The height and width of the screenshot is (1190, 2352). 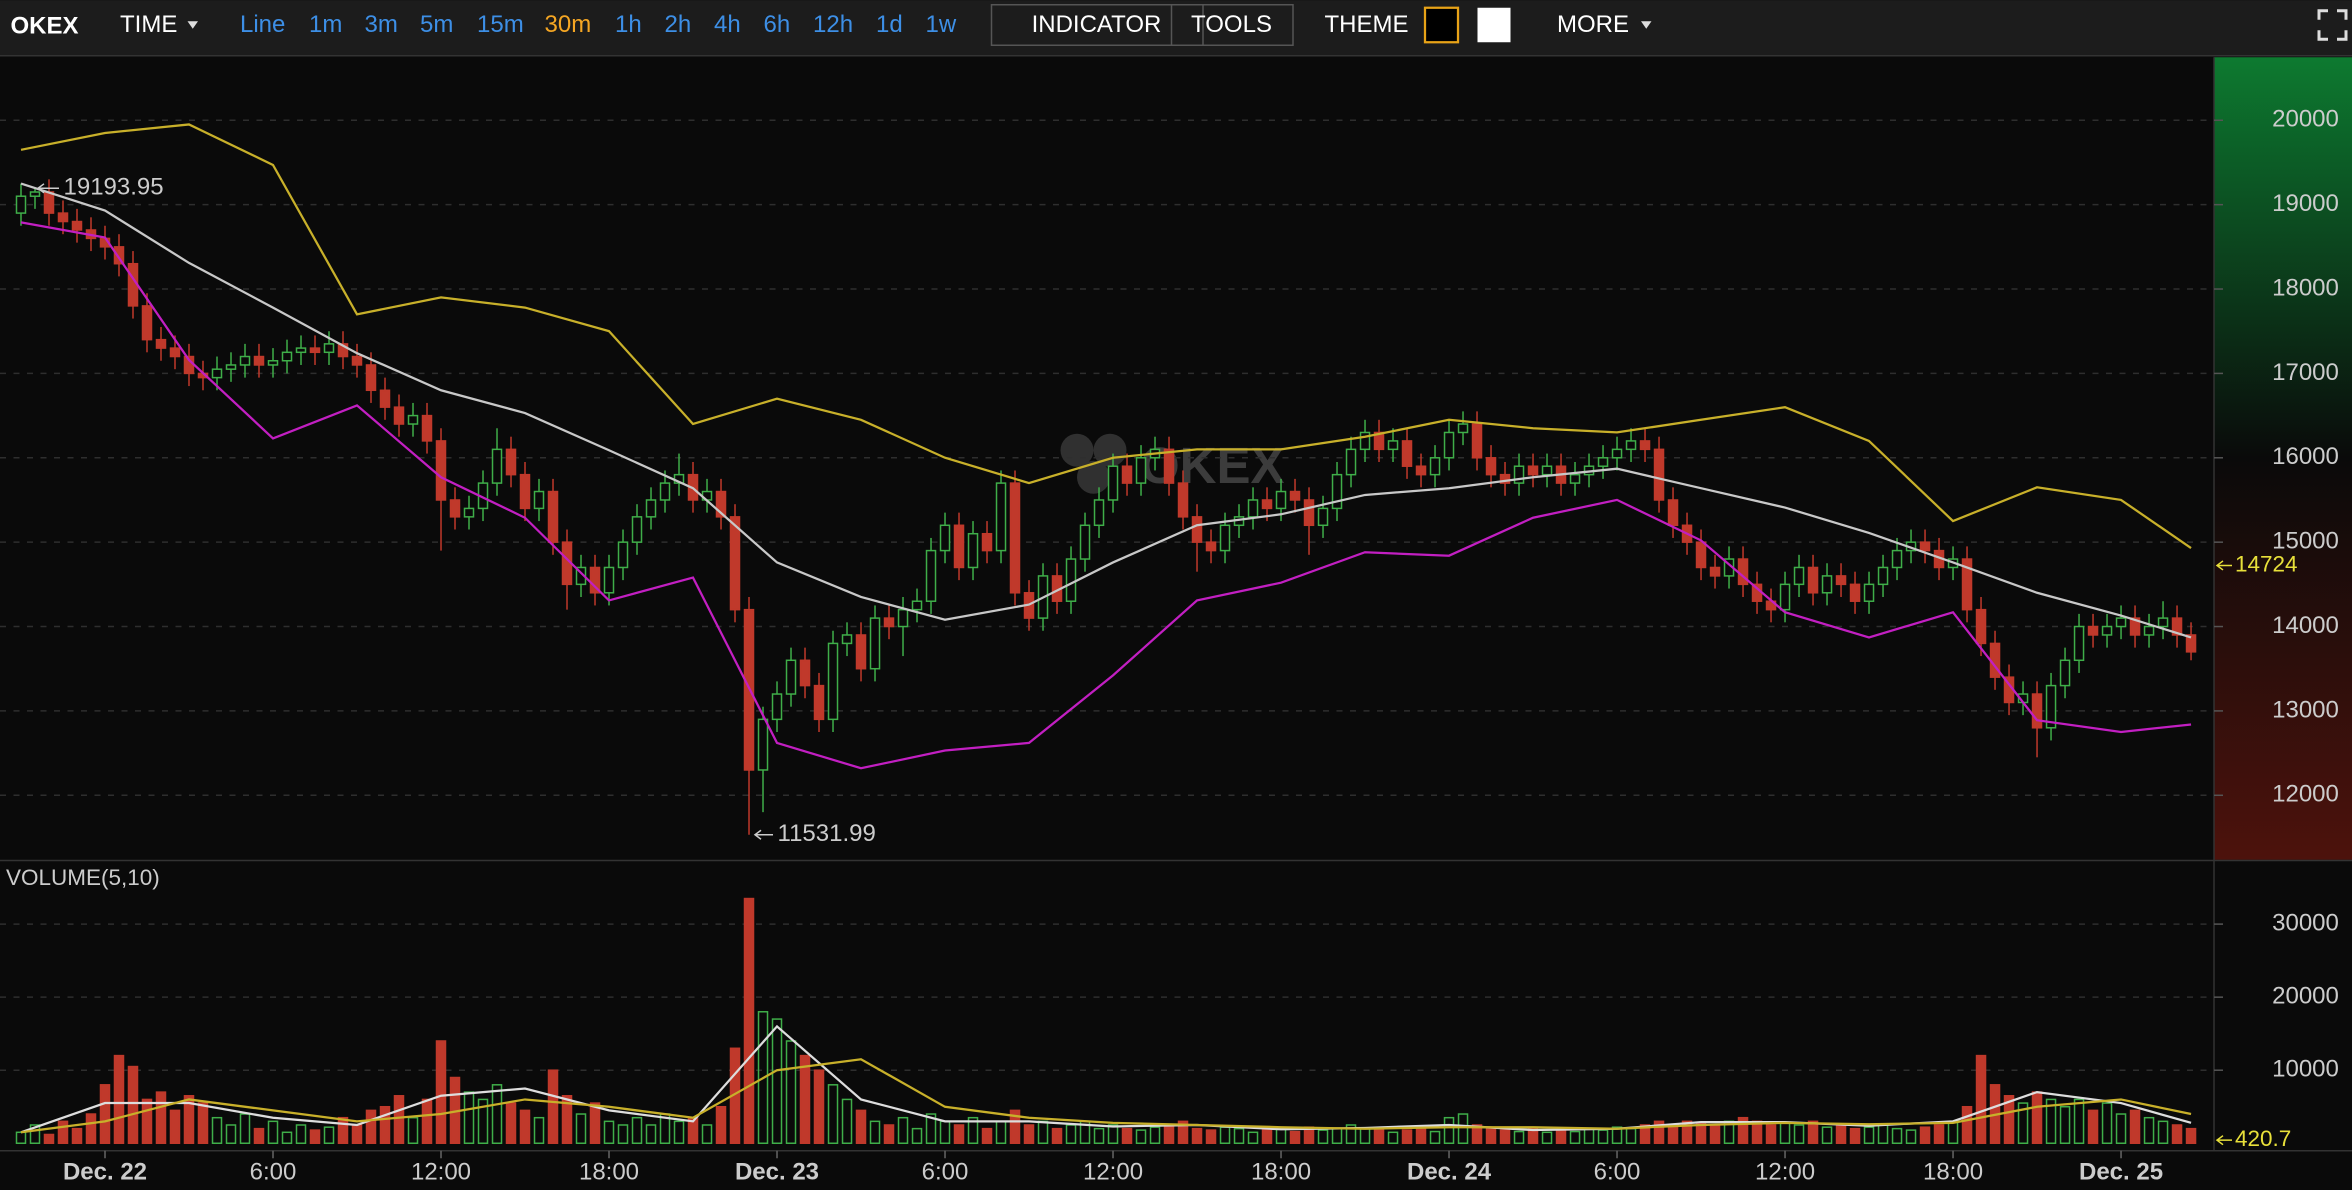 What do you see at coordinates (833, 24) in the screenshot?
I see `interval-option: 12h` at bounding box center [833, 24].